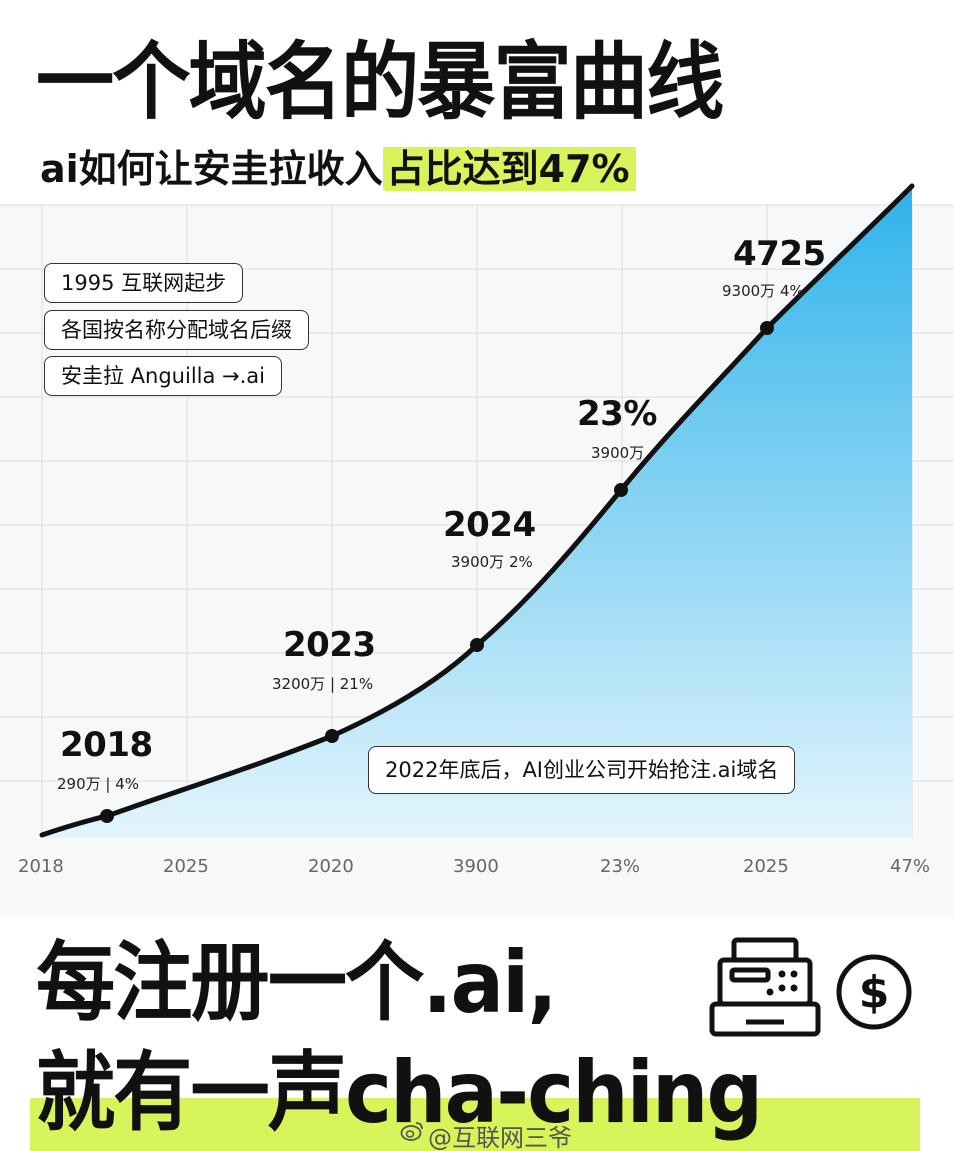 The height and width of the screenshot is (1151, 954). Describe the element at coordinates (910, 866) in the screenshot. I see `x-tick-label: 47%` at that location.